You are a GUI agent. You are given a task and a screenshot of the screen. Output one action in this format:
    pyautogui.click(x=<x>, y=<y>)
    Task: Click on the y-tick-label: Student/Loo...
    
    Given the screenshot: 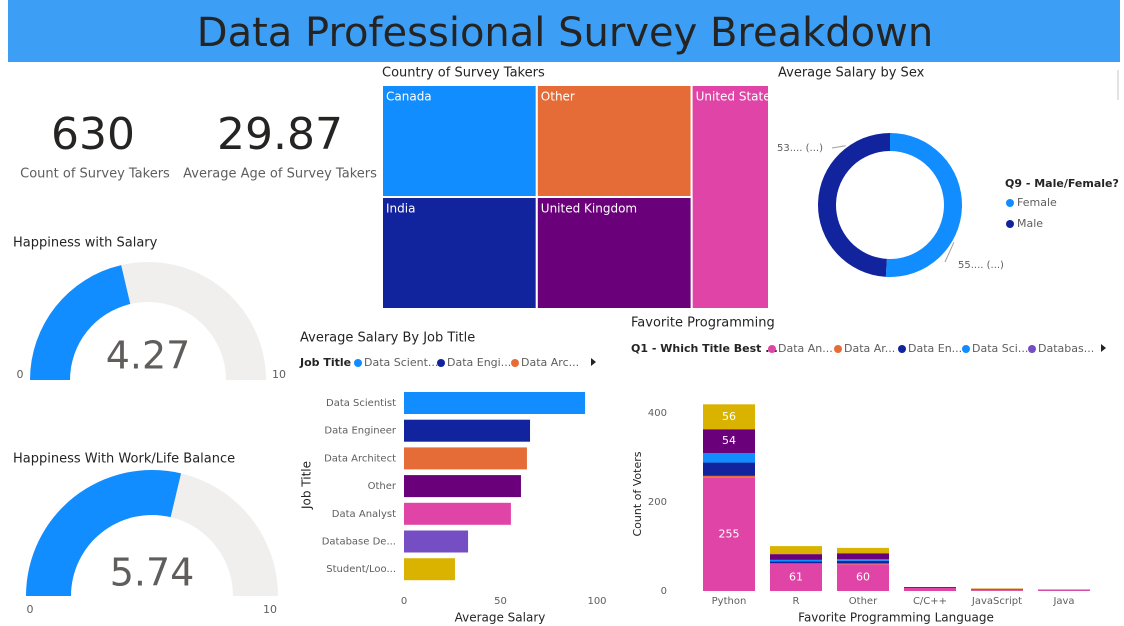 What is the action you would take?
    pyautogui.click(x=361, y=569)
    